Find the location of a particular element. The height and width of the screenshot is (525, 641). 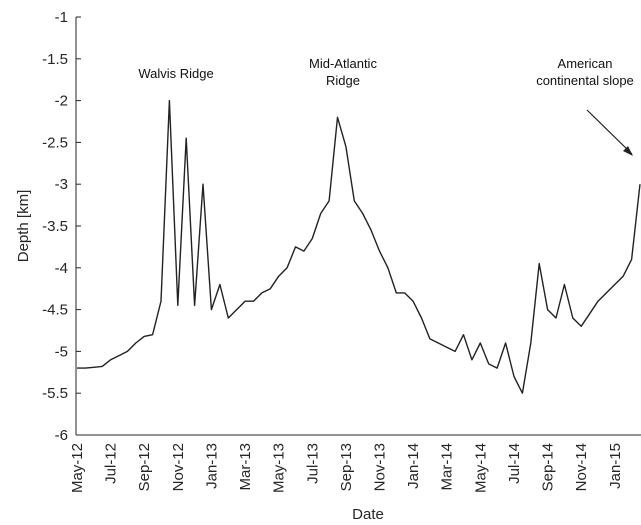

annotation-line: Walvis Ridge is located at coordinates (175, 73).